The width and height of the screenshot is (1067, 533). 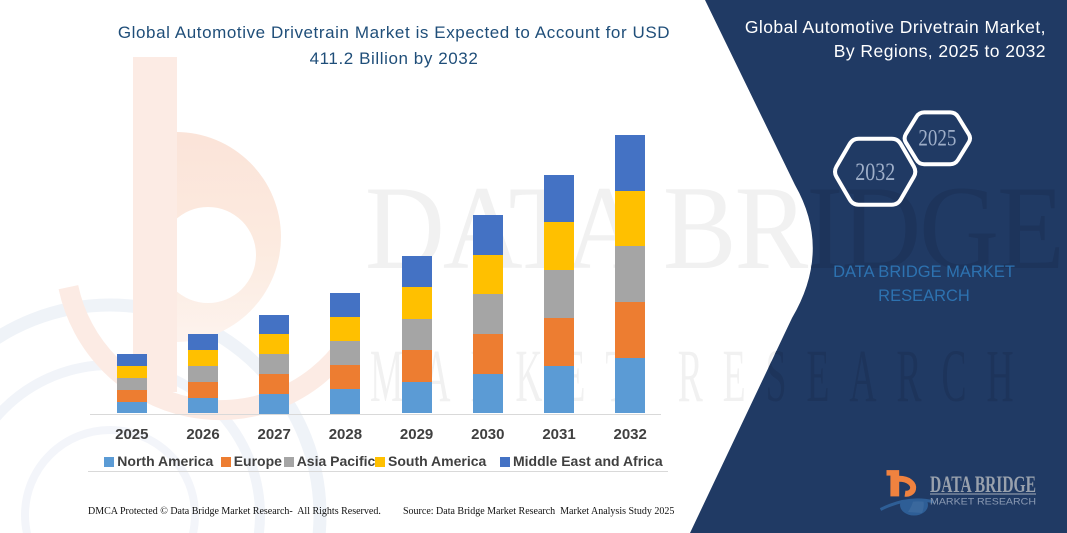 I want to click on svg-text: 2025, so click(x=937, y=138).